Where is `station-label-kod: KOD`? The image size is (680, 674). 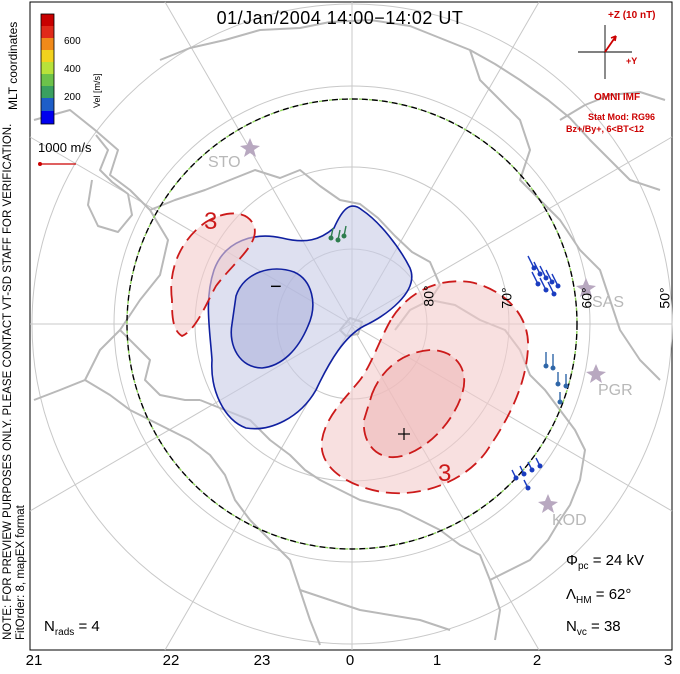 station-label-kod: KOD is located at coordinates (569, 520).